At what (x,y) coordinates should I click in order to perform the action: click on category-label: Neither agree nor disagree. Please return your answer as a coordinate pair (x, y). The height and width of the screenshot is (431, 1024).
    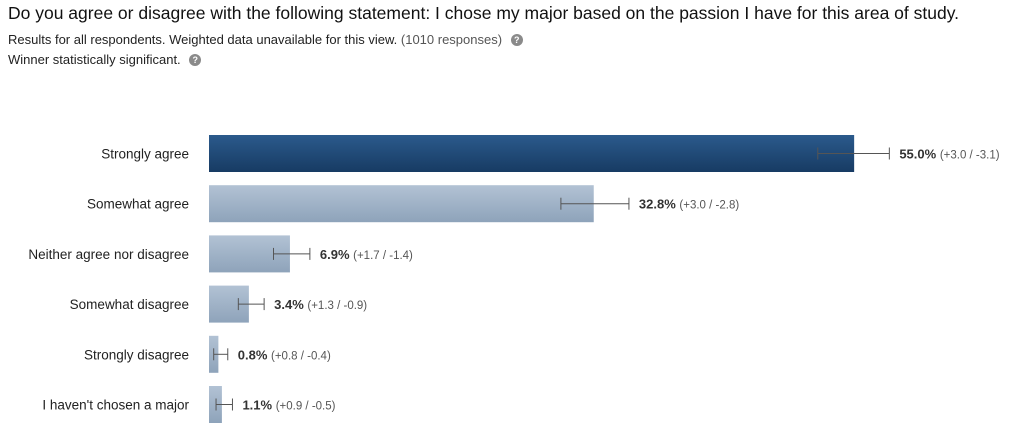
    Looking at the image, I should click on (108, 254).